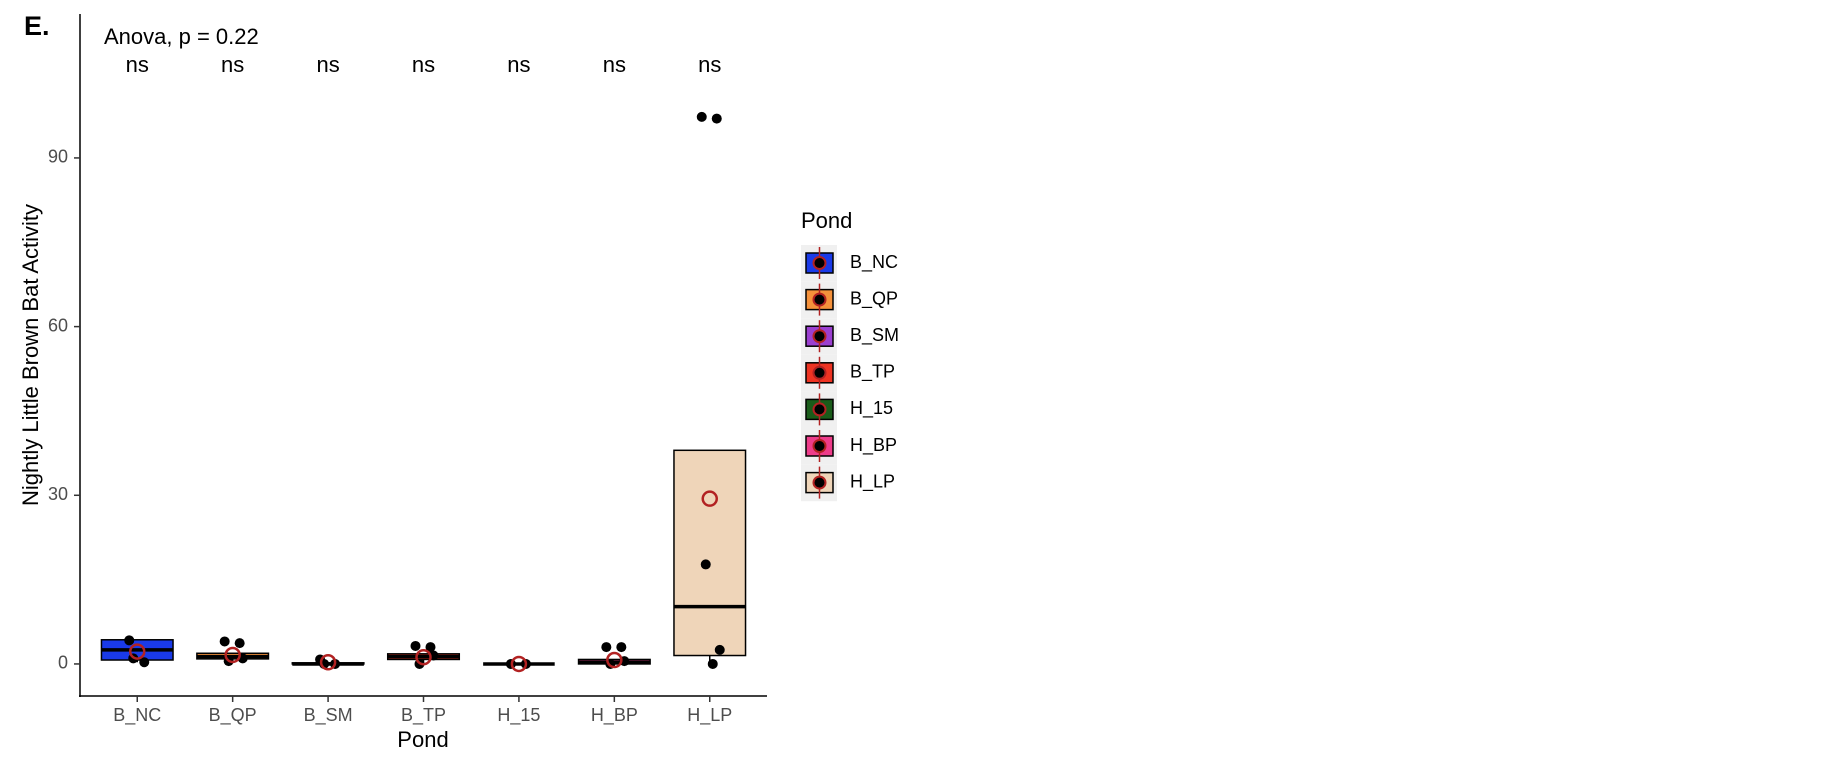 Image resolution: width=1840 pixels, height=764 pixels. I want to click on y-tick-label: 60, so click(58, 325).